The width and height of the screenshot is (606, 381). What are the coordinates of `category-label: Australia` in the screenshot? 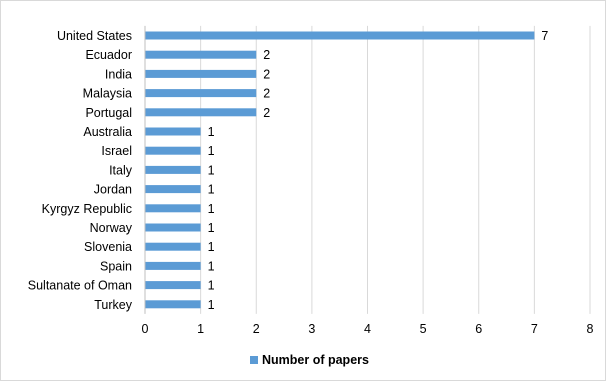 It's located at (107, 132).